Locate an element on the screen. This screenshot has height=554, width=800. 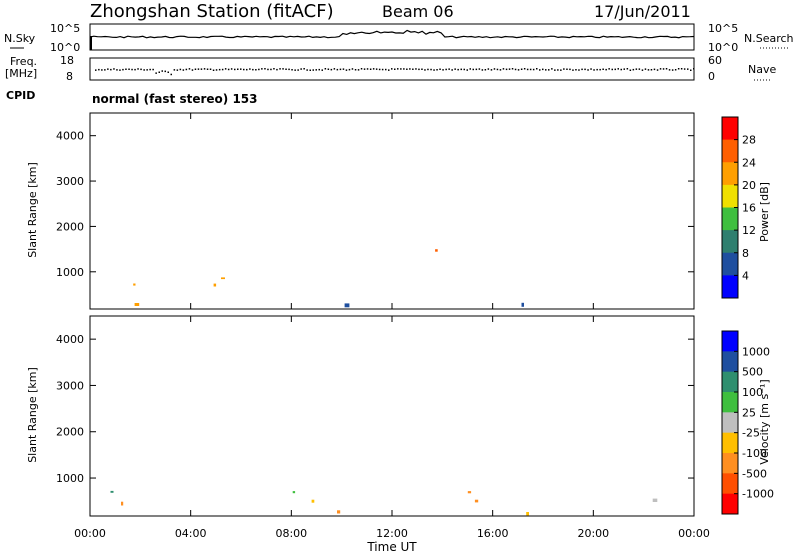
colorbar-tick-label: -1000 is located at coordinates (758, 494).